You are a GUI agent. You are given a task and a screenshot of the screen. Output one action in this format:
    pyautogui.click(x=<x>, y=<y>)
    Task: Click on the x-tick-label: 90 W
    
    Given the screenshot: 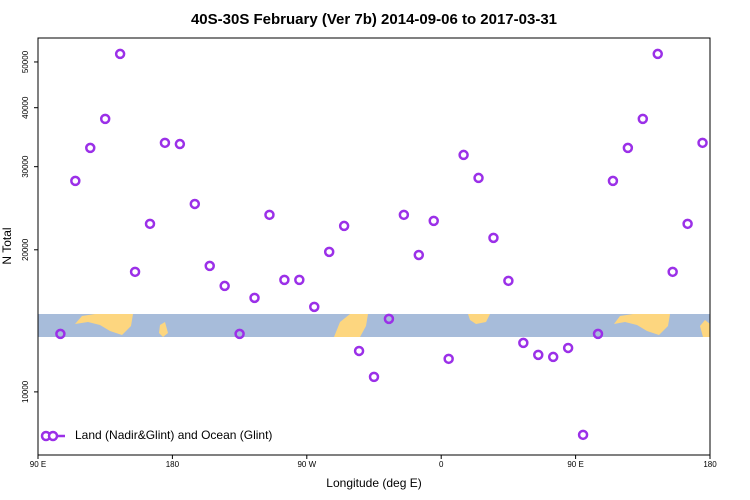 What is the action you would take?
    pyautogui.click(x=306, y=464)
    